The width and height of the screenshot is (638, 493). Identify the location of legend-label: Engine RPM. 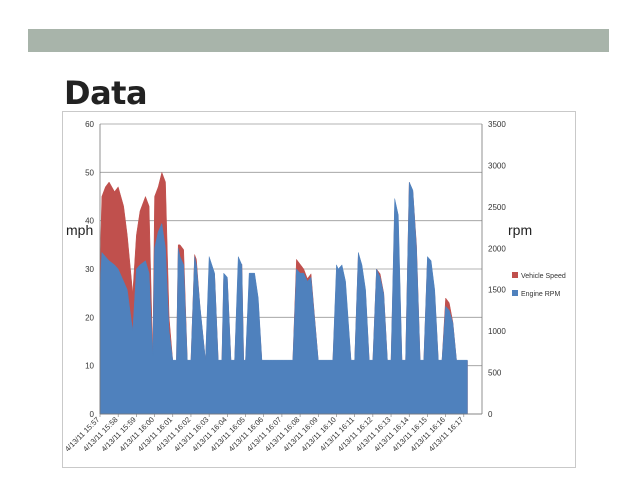
(540, 294).